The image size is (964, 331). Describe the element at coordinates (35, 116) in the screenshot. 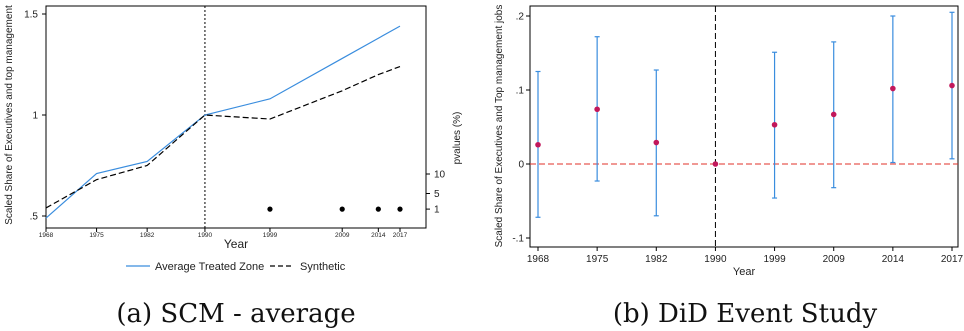

I see `y-tick-label: 1` at that location.